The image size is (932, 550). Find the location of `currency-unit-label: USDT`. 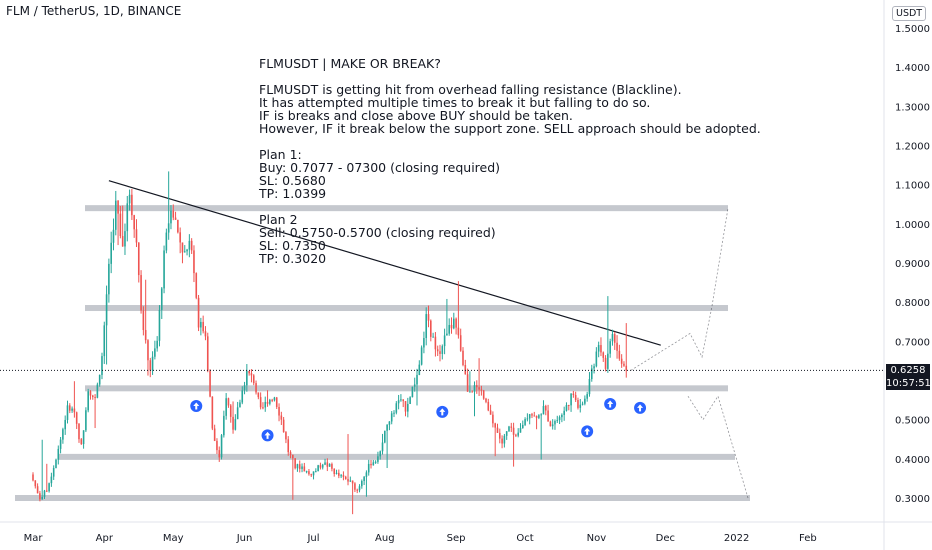

currency-unit-label: USDT is located at coordinates (909, 13).